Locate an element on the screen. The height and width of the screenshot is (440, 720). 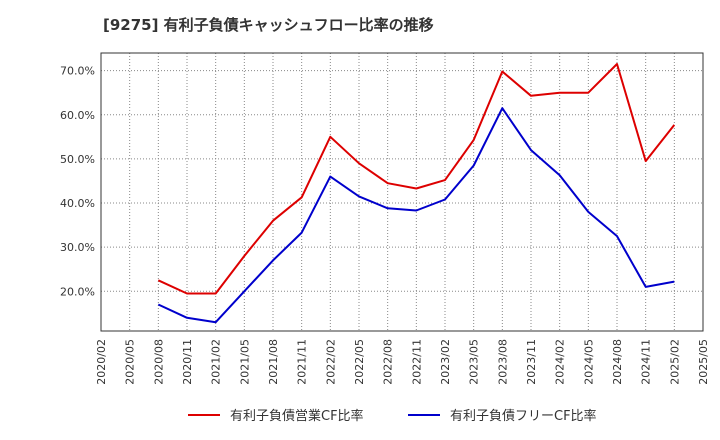
x-tick-label: 2021/08 is located at coordinates (273, 362).